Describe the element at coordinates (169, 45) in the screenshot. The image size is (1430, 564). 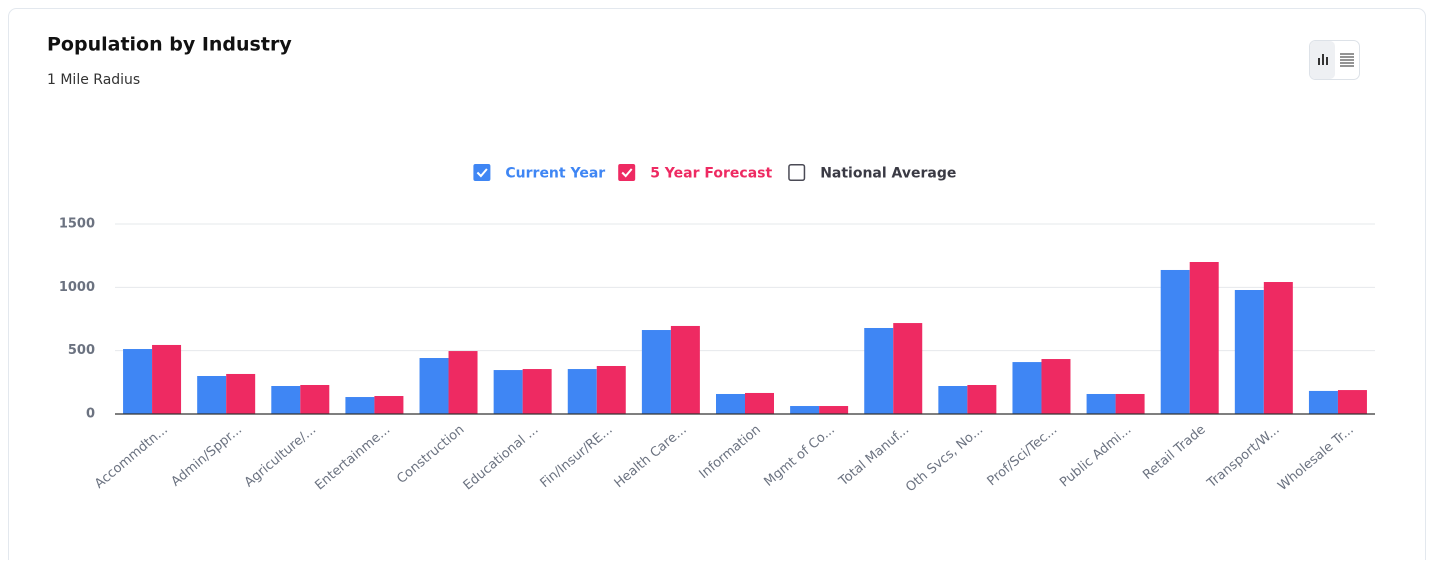
I see `chart-title: Population by Industry` at that location.